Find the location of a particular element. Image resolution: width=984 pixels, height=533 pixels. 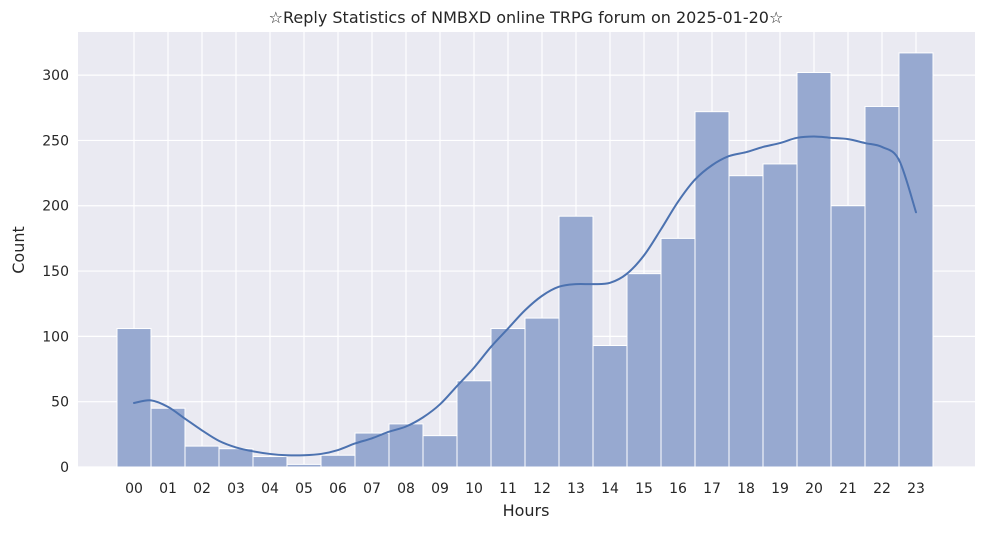

y-tick-label: 50 is located at coordinates (60, 403).